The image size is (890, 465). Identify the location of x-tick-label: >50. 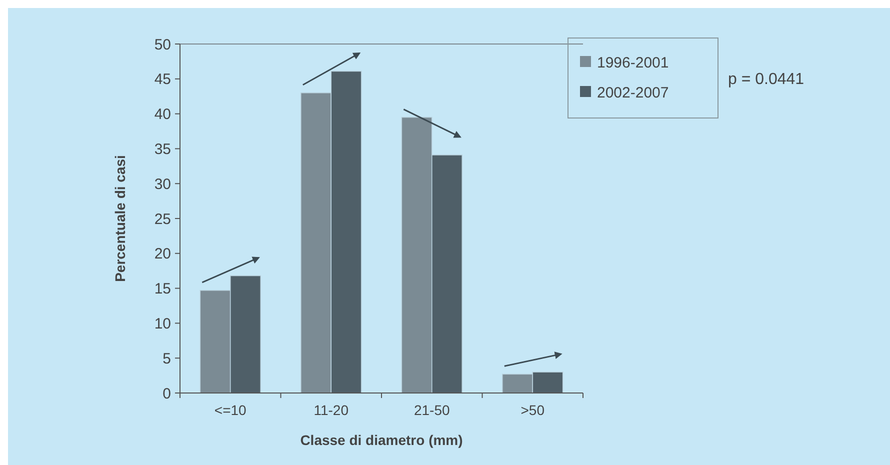
(532, 410).